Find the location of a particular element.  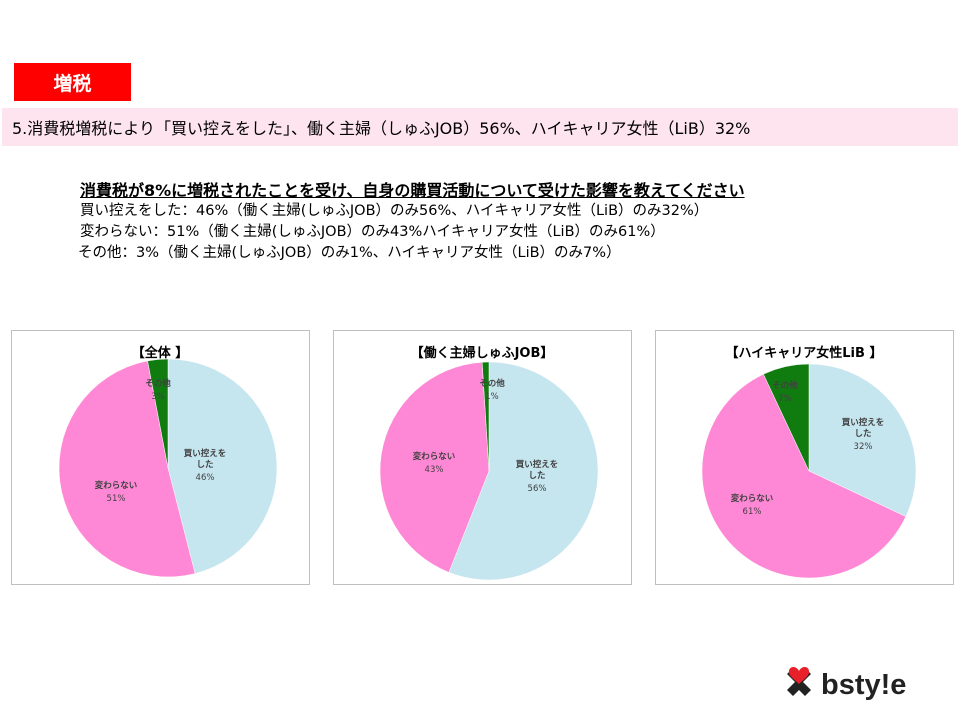

pie-chart-shufu-job: 【働く主婦しゅふJOB】買い控えをした 56% 変わらない 43% その他 1% is located at coordinates (489, 463).